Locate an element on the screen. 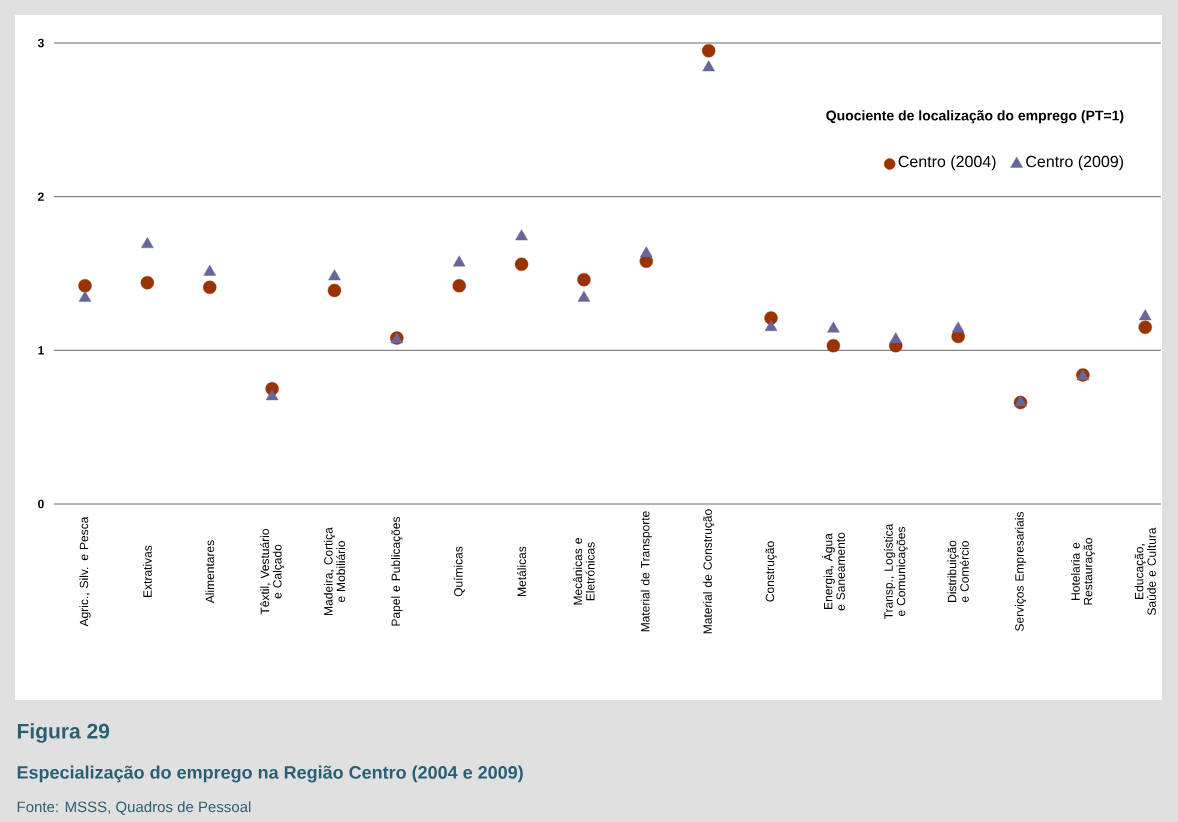 The image size is (1178, 822). x-tick-label: Alimentares is located at coordinates (210, 572).